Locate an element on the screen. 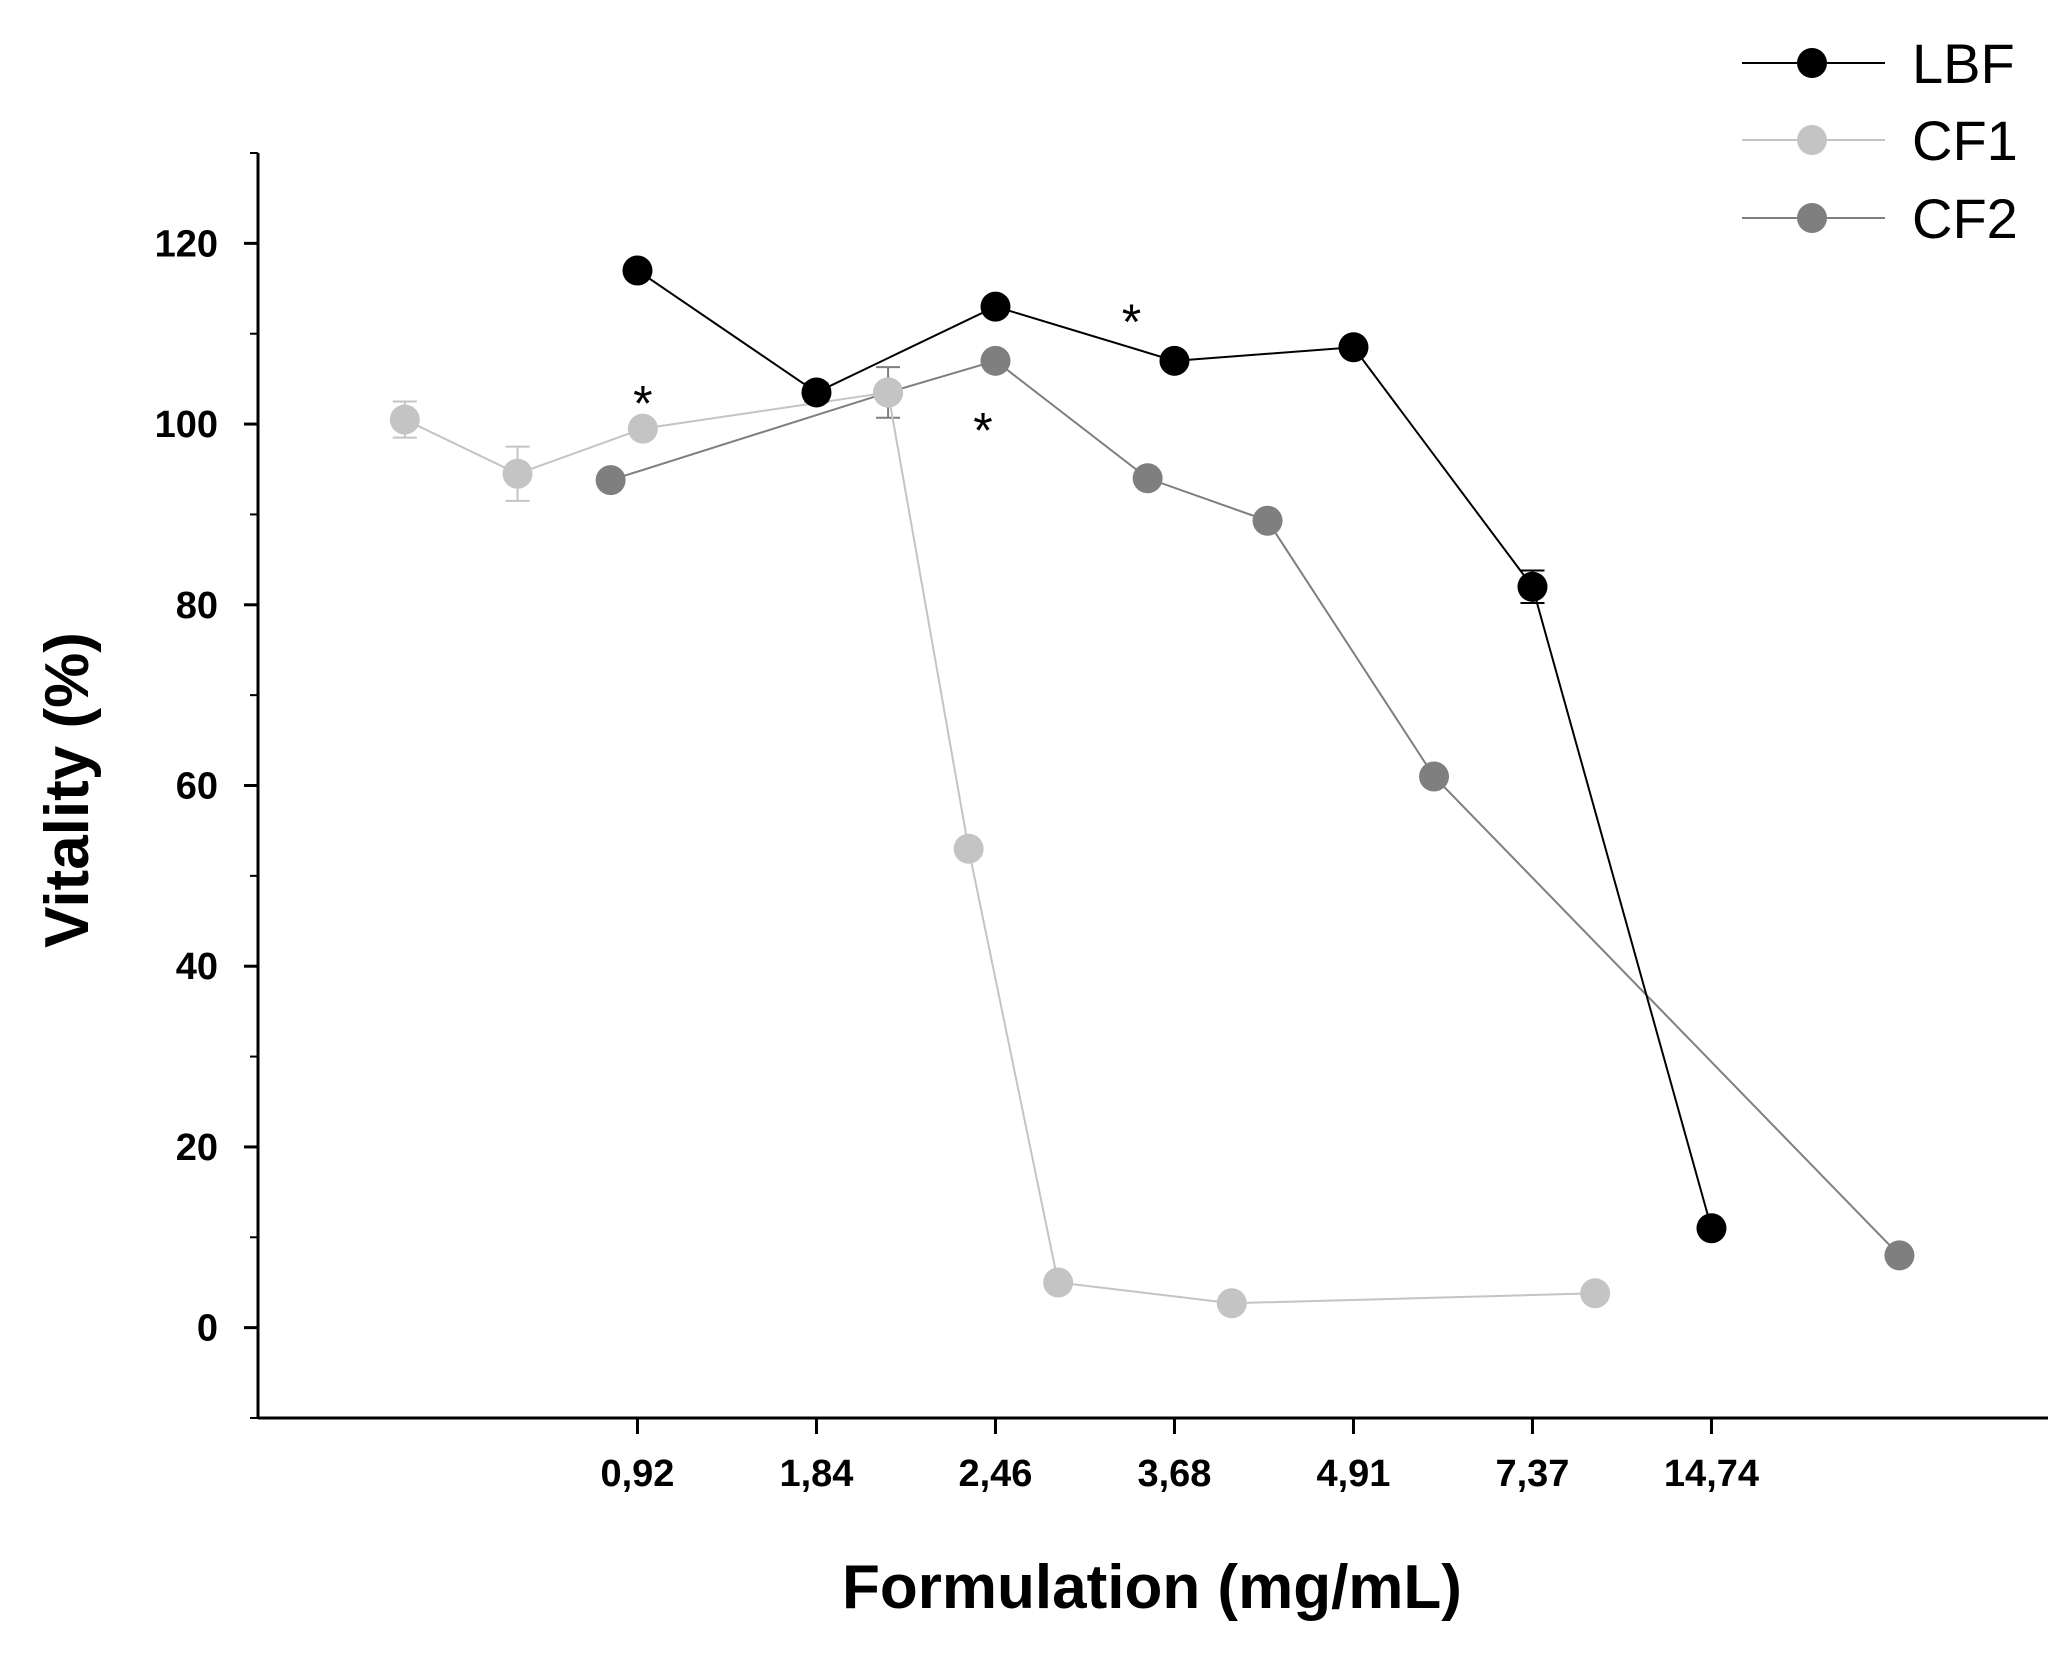 The image size is (2071, 1653). x-tick-label: 1,84 is located at coordinates (816, 1474).